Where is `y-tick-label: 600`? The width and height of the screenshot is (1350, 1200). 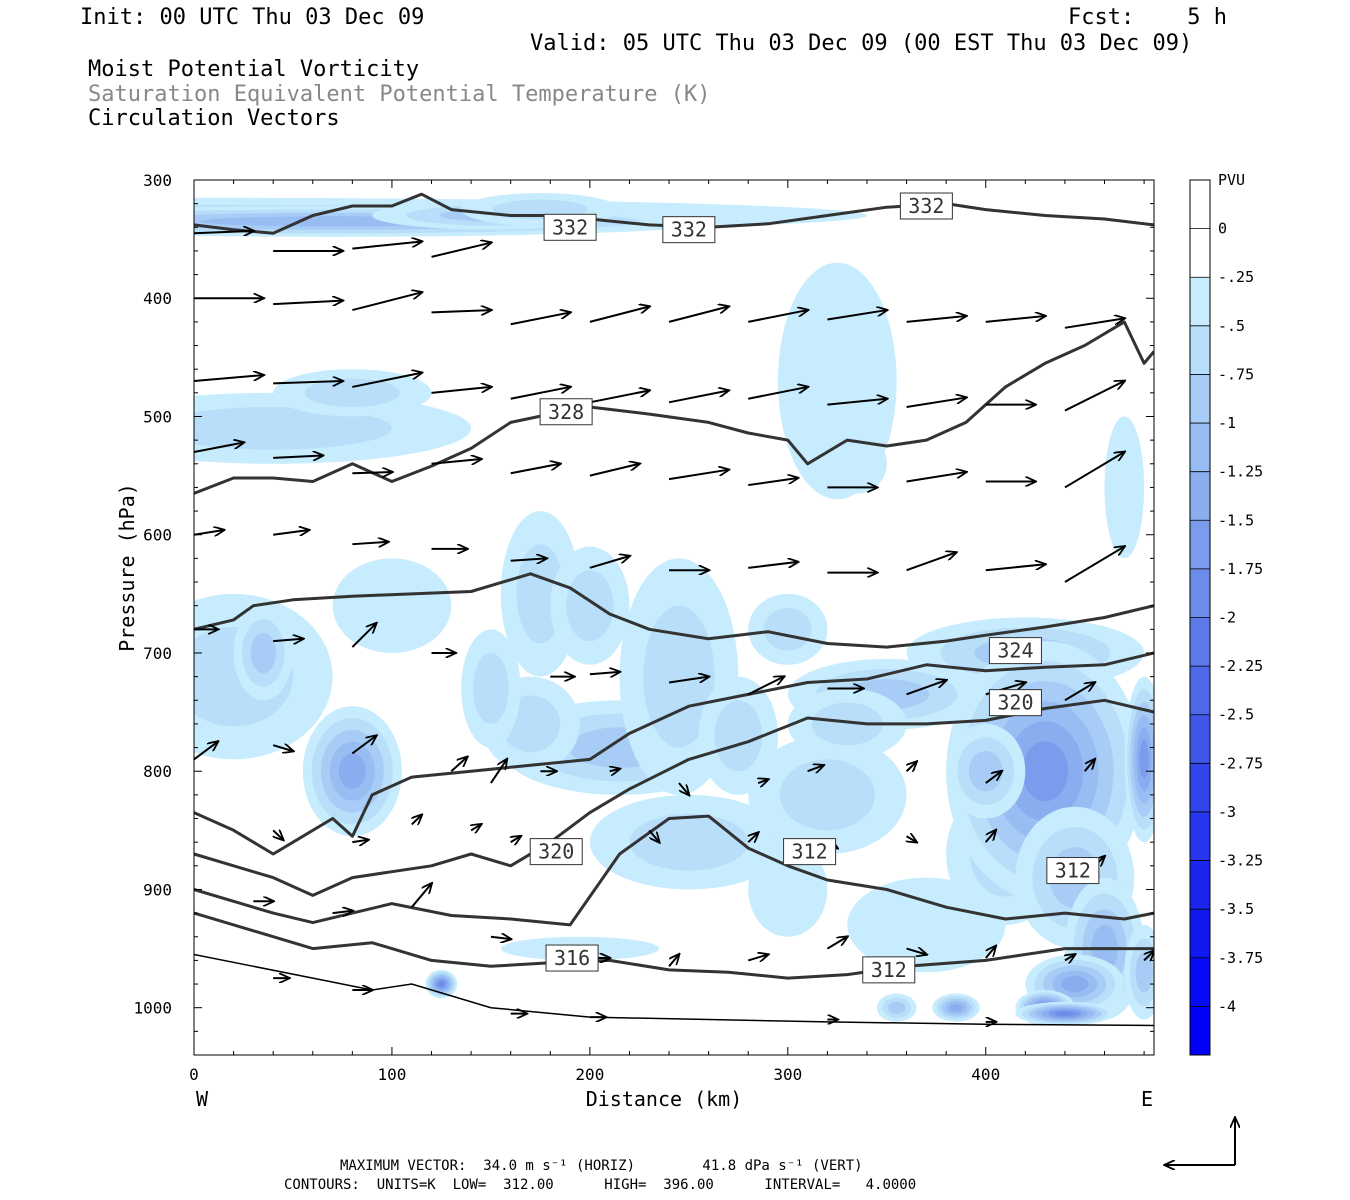
y-tick-label: 600 is located at coordinates (157, 535).